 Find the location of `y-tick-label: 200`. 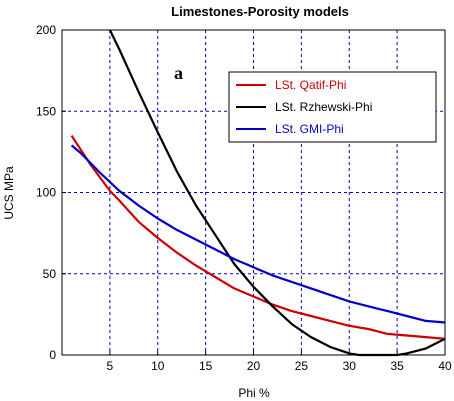

y-tick-label: 200 is located at coordinates (46, 30).